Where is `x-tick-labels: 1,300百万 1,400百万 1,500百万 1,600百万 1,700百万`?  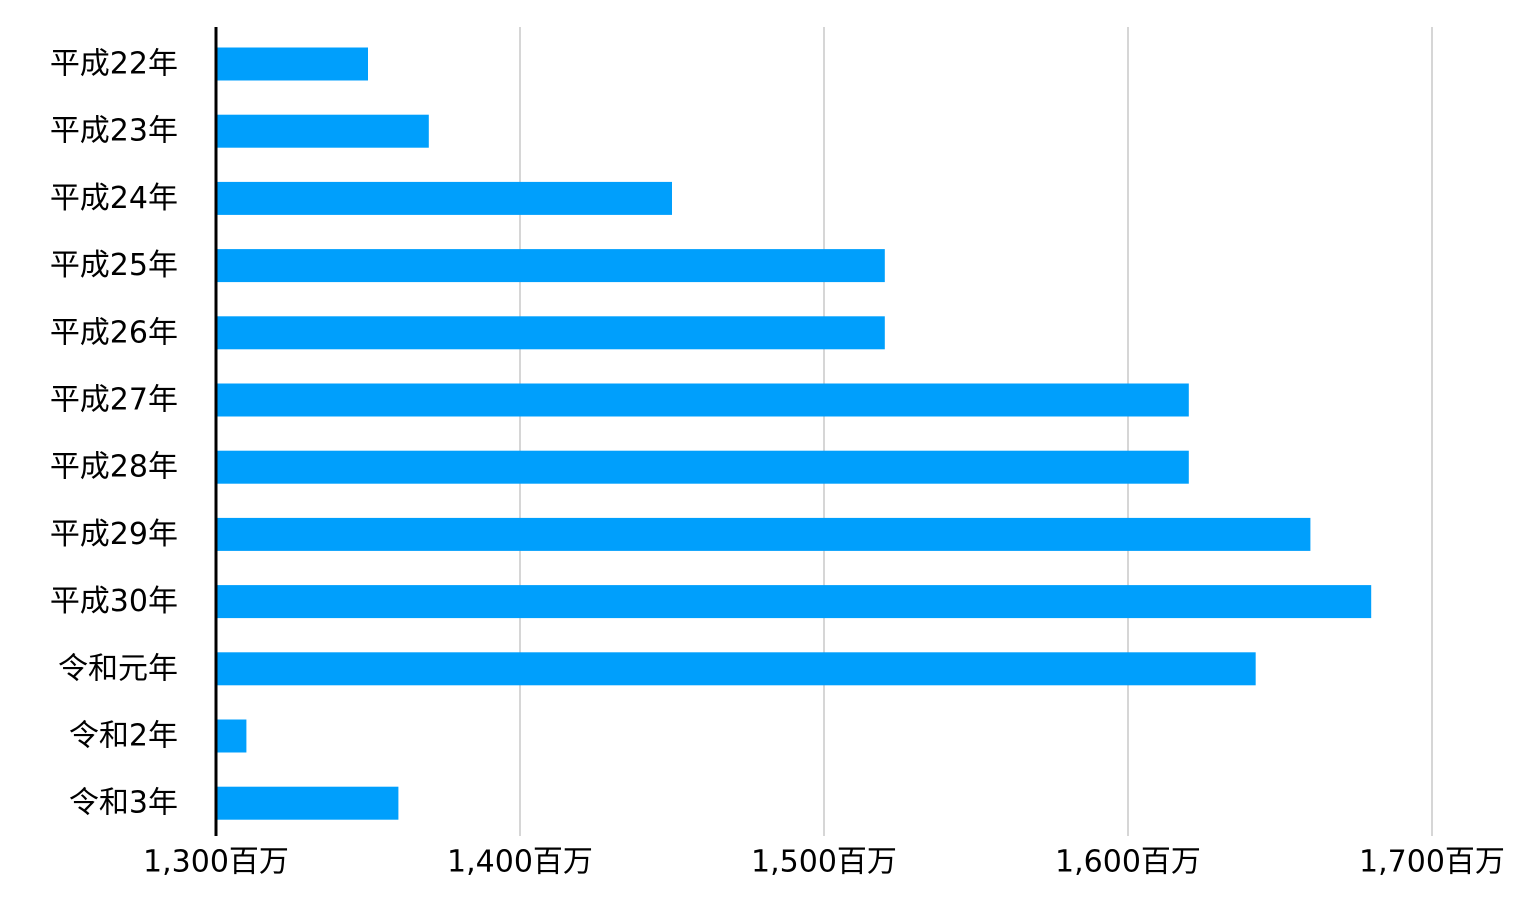 x-tick-labels: 1,300百万 1,400百万 1,500百万 1,600百万 1,700百万 is located at coordinates (824, 862).